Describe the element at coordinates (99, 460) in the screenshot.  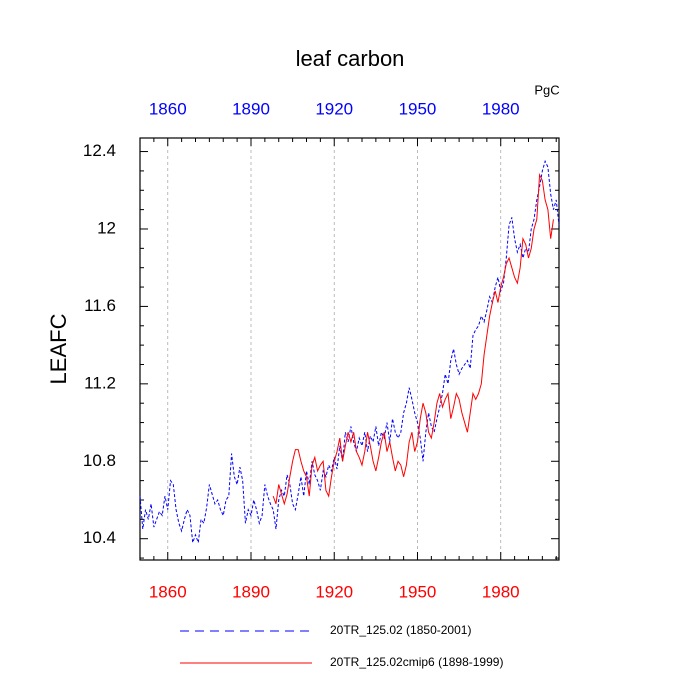
I see `y-tick-label: 10.8` at that location.